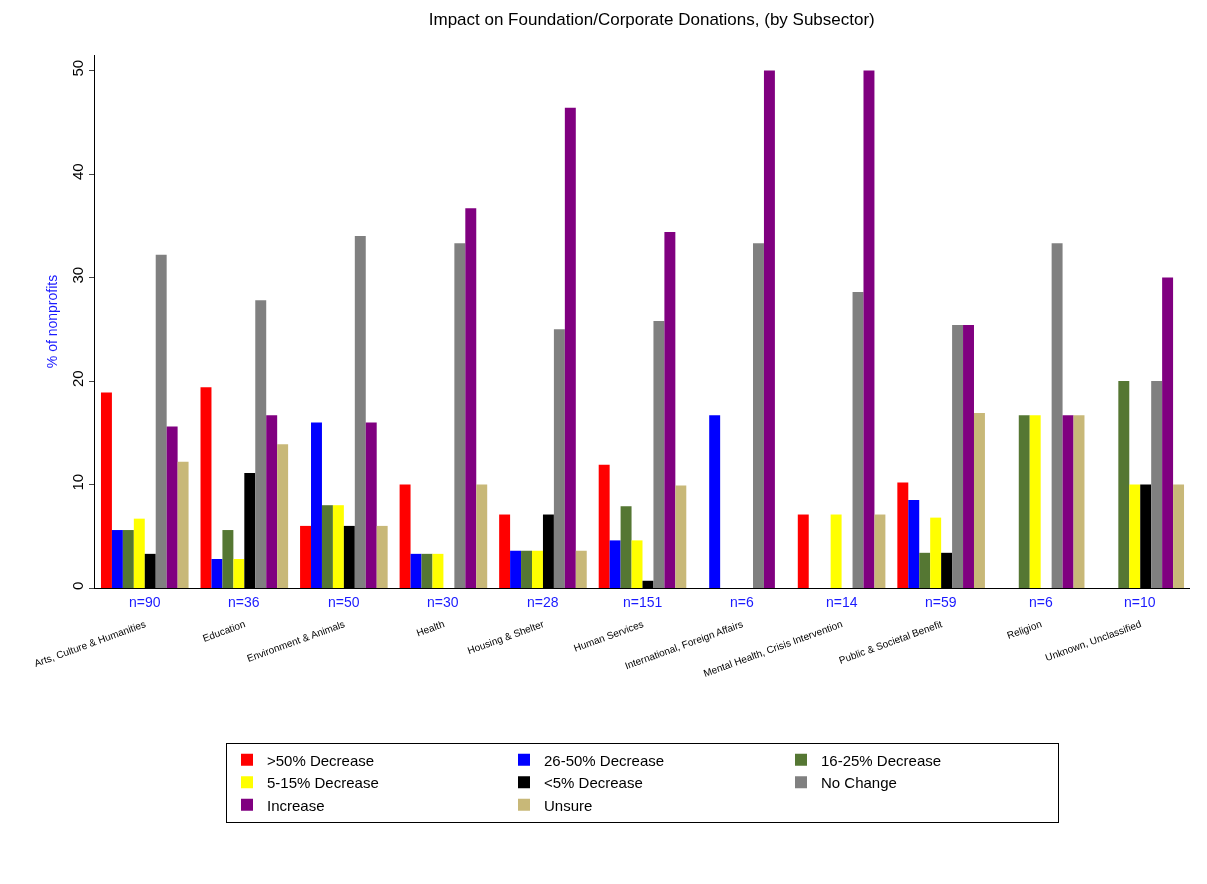 The height and width of the screenshot is (884, 1207). Describe the element at coordinates (77, 68) in the screenshot. I see `y-tick-label: 50` at that location.